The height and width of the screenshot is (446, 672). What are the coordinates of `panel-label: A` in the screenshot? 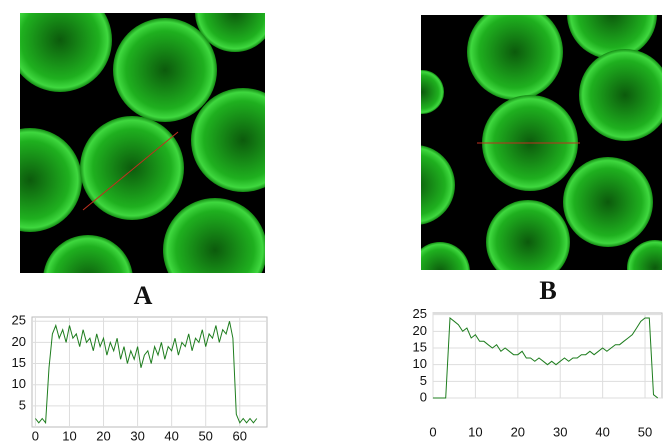 It's located at (143, 295).